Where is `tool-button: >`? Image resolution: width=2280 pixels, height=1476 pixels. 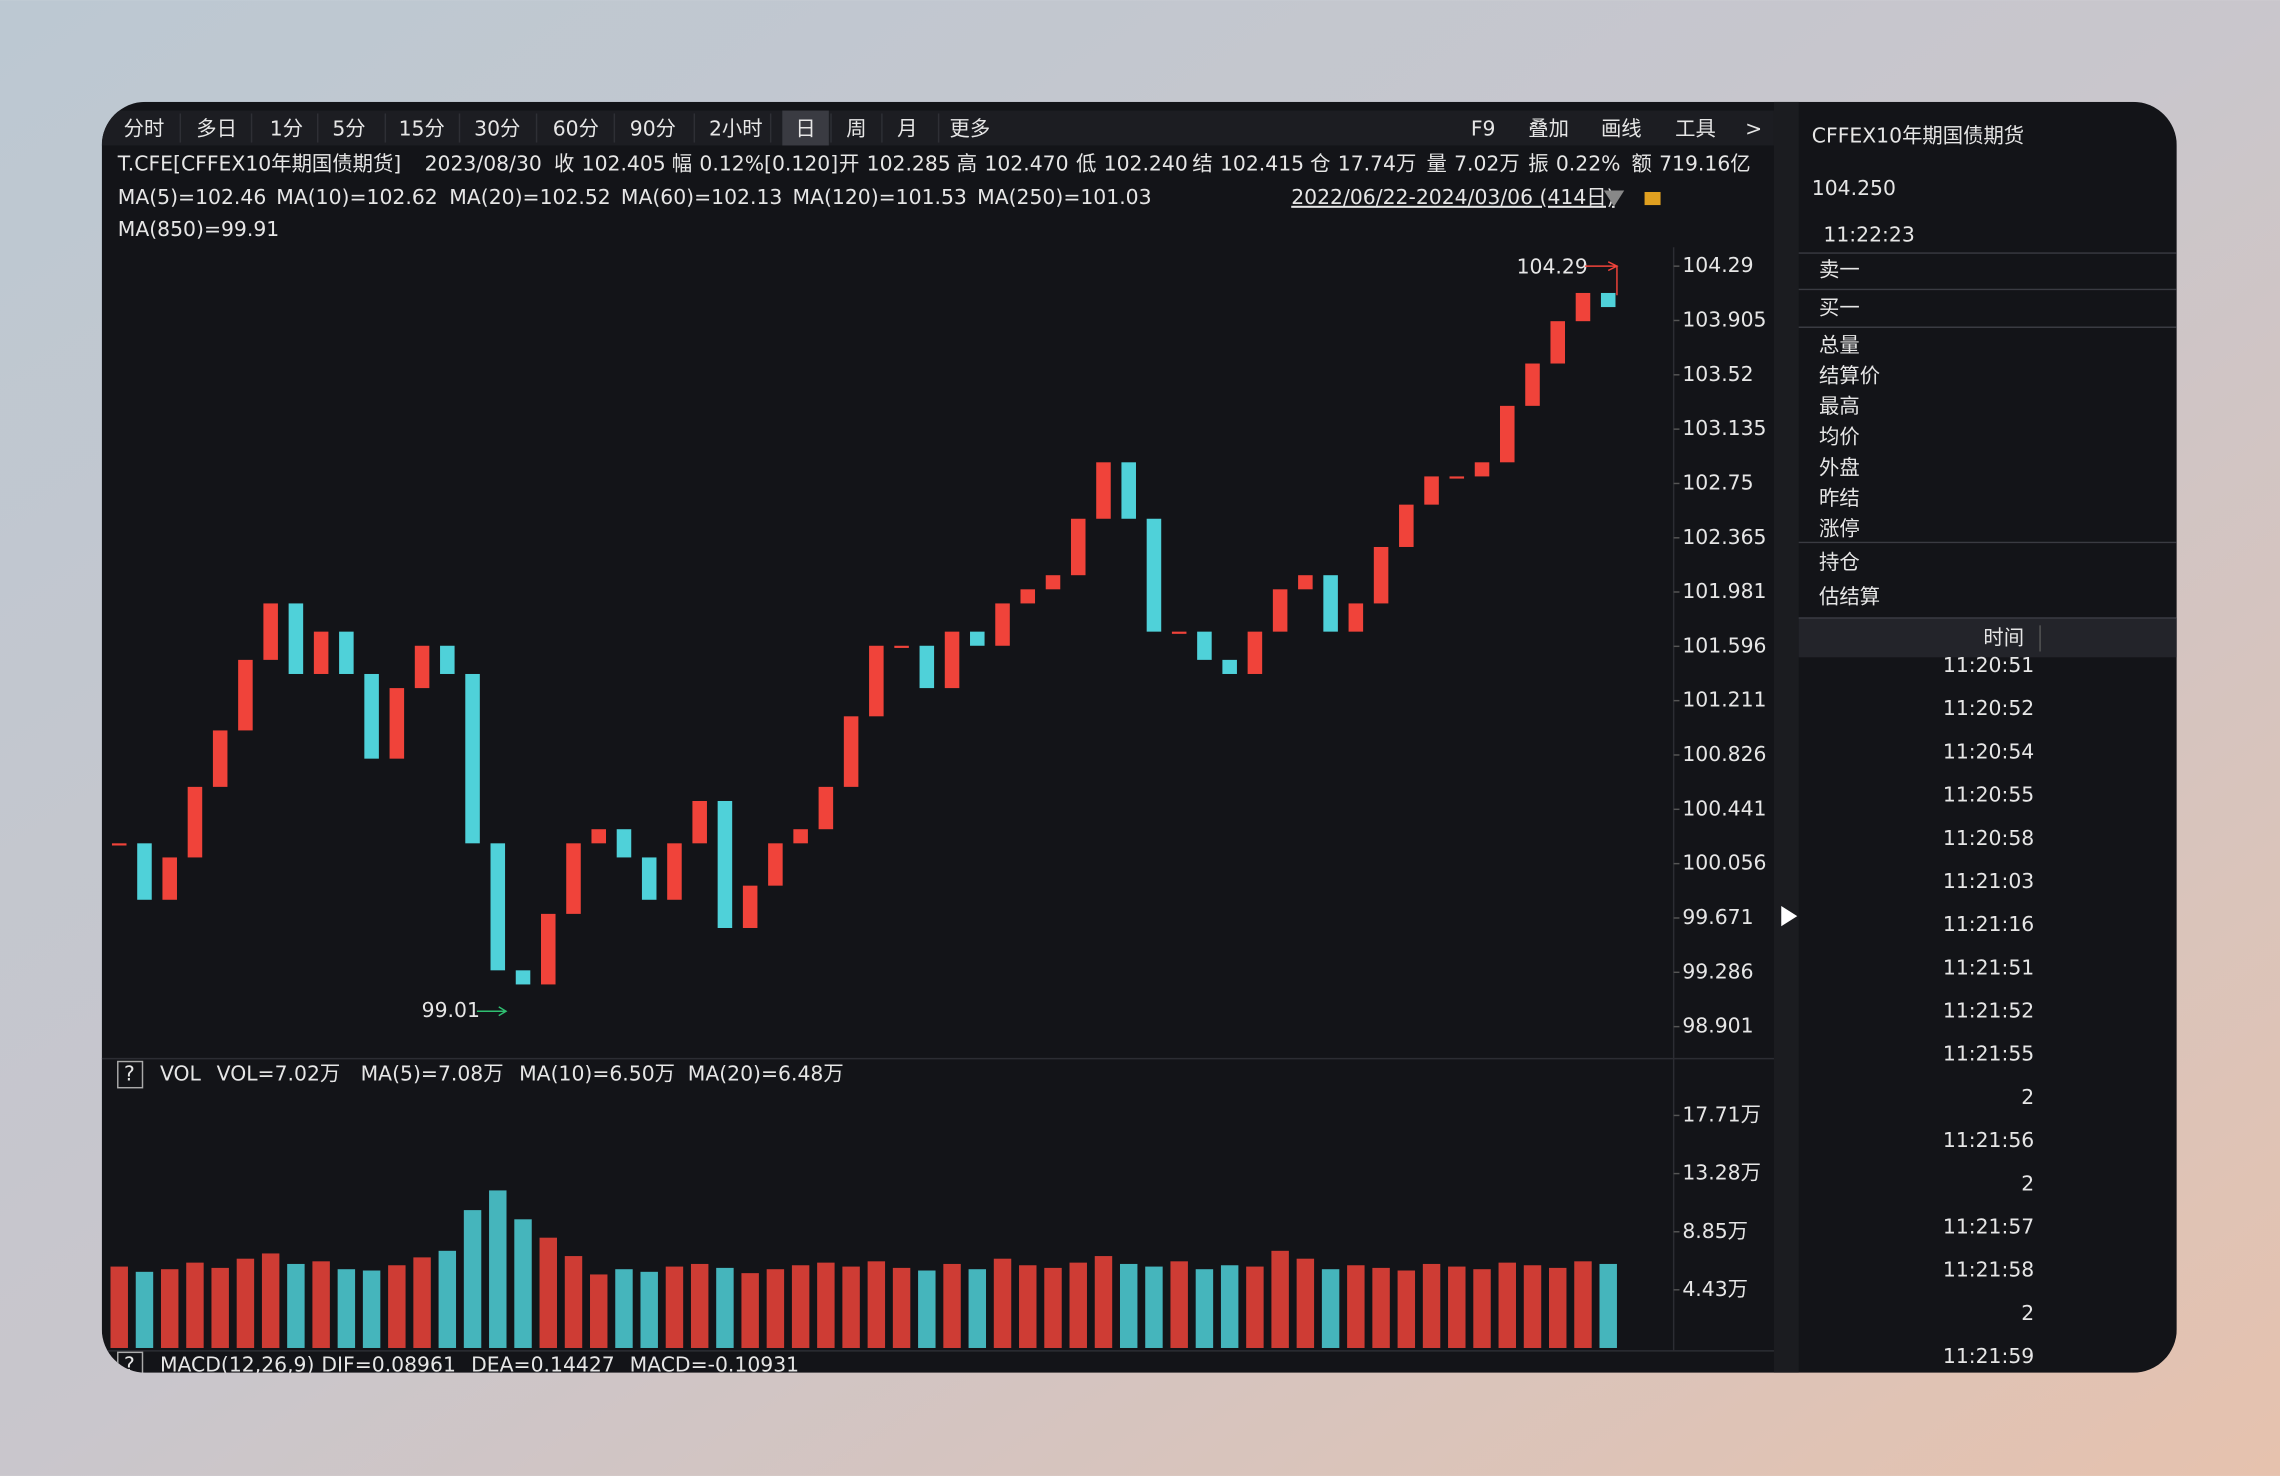 tool-button: > is located at coordinates (1753, 128).